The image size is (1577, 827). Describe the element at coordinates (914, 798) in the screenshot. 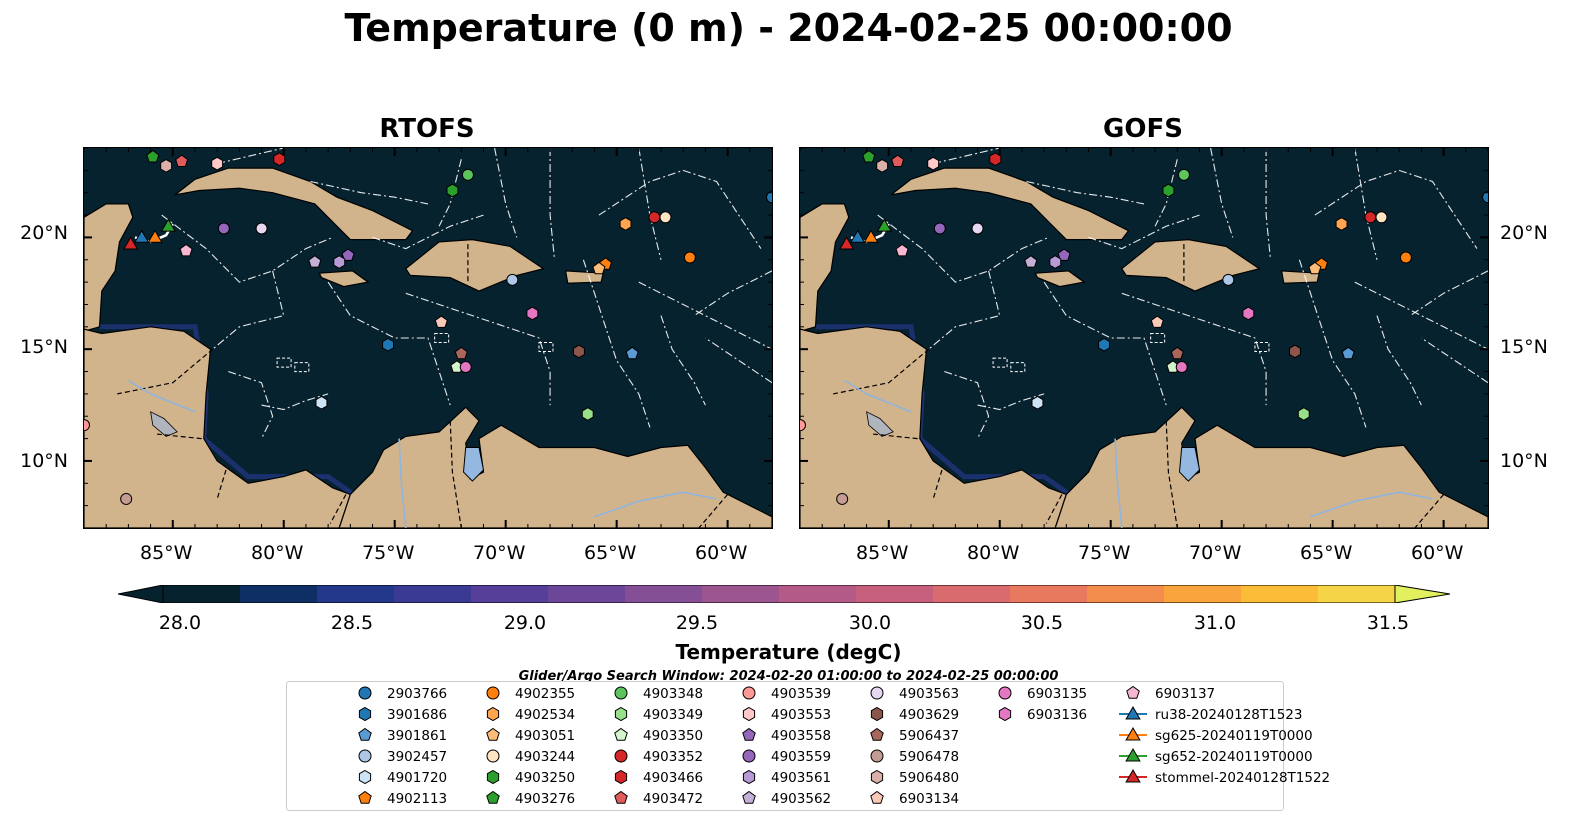

I see `legend-item-6903134: 6903134` at that location.